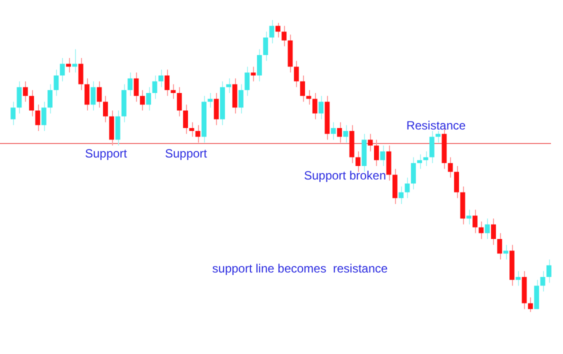 The image size is (563, 354). I want to click on annotation: Resistance, so click(436, 125).